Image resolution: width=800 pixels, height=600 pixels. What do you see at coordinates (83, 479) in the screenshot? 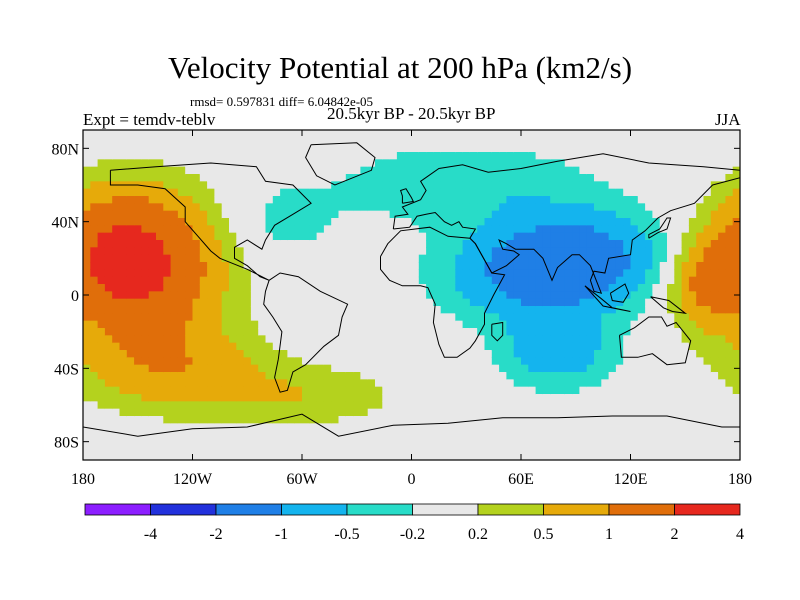
I see `x-tick-label: 180` at bounding box center [83, 479].